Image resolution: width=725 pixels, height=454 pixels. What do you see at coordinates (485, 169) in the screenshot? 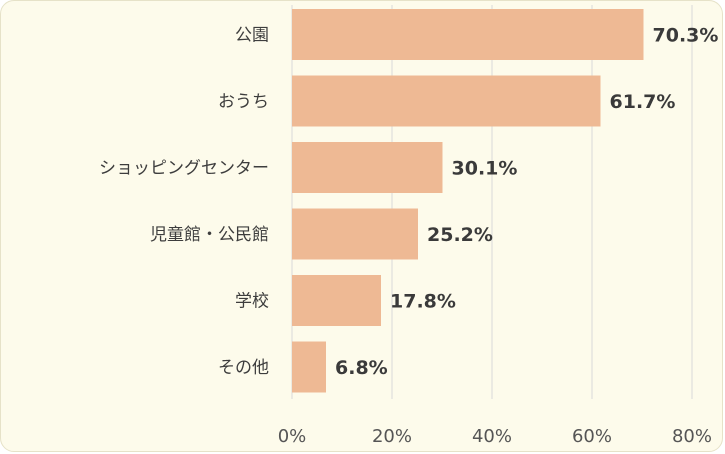
I see `data-label: 30.1%` at bounding box center [485, 169].